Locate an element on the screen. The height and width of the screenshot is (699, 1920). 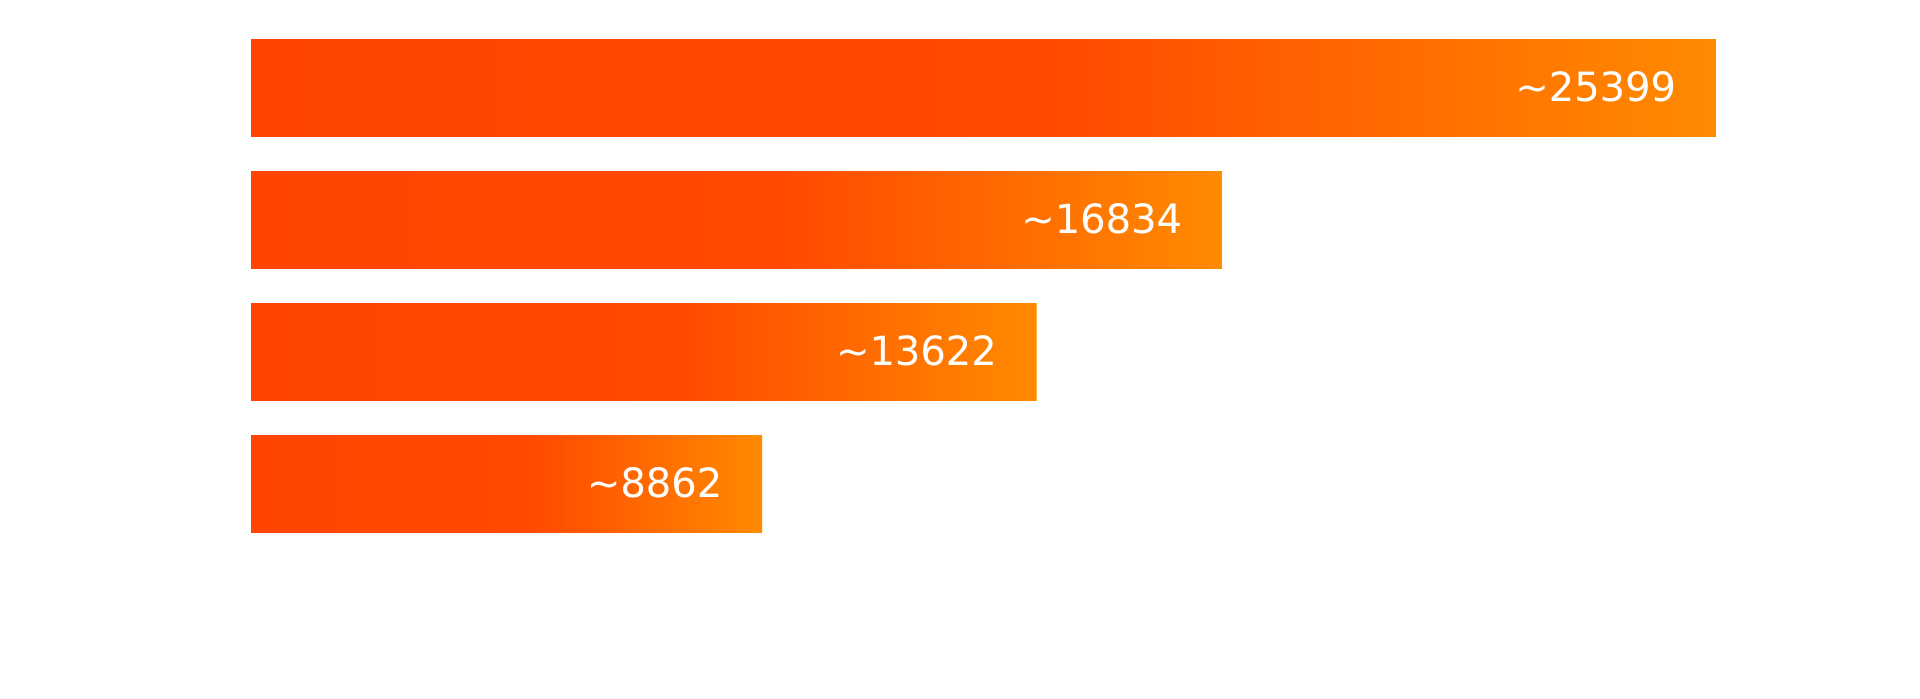
bar-value-label-3: ~13622 is located at coordinates (916, 352).